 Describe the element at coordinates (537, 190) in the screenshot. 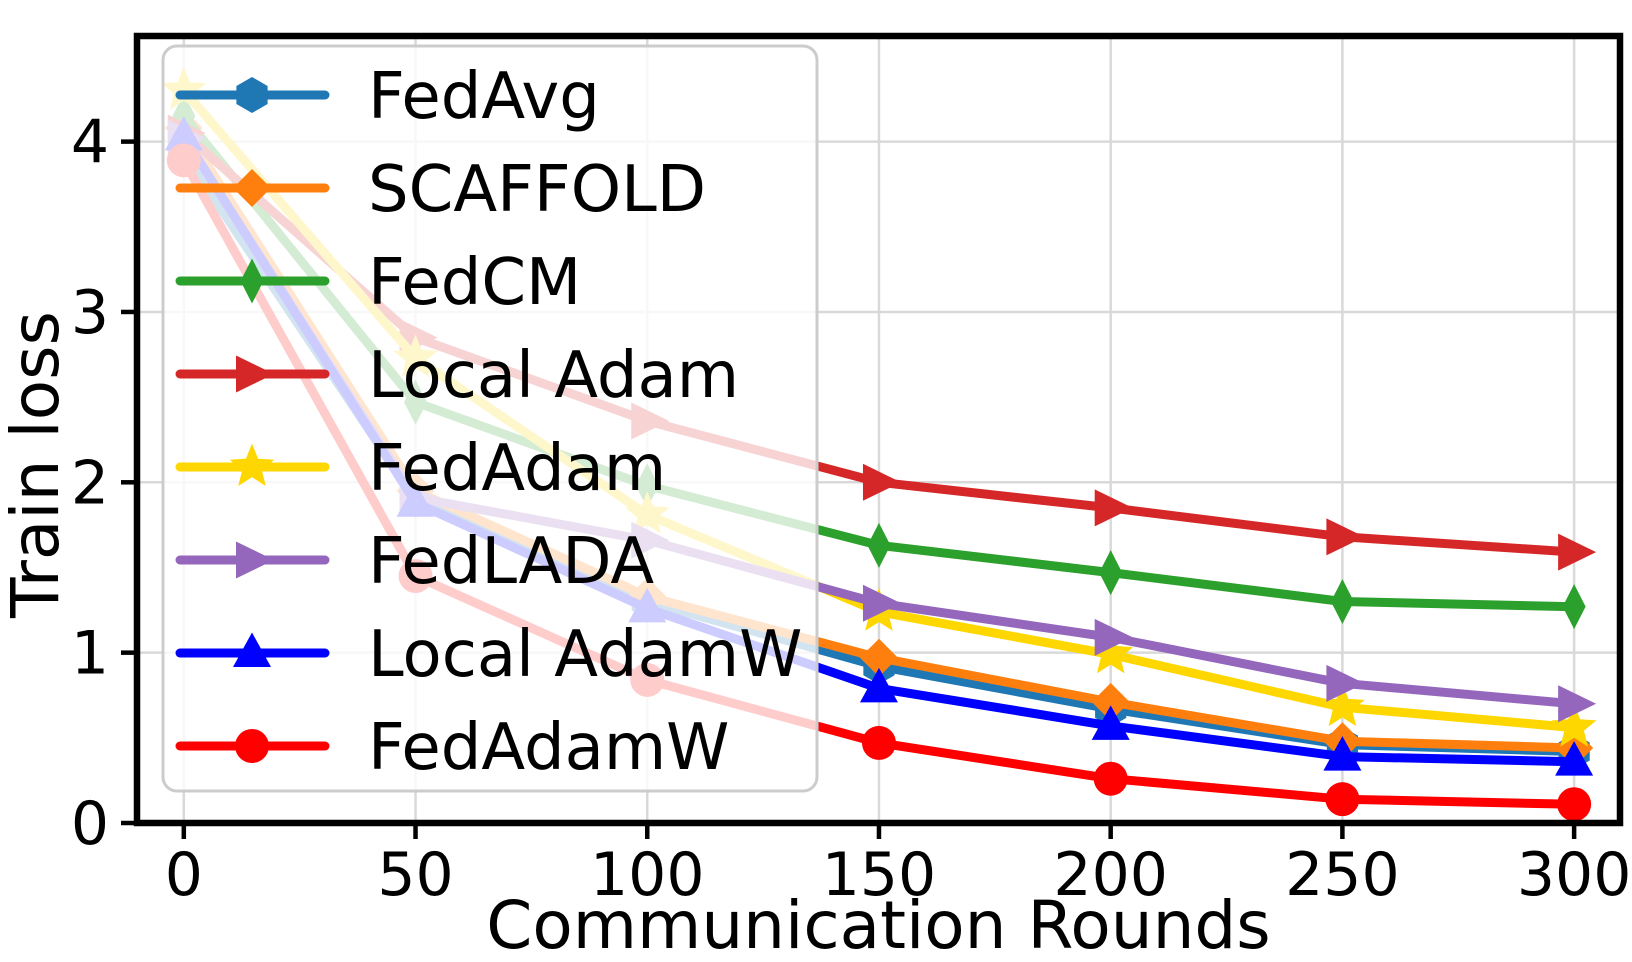

I see `legend-label: SCAFFOLD` at that location.